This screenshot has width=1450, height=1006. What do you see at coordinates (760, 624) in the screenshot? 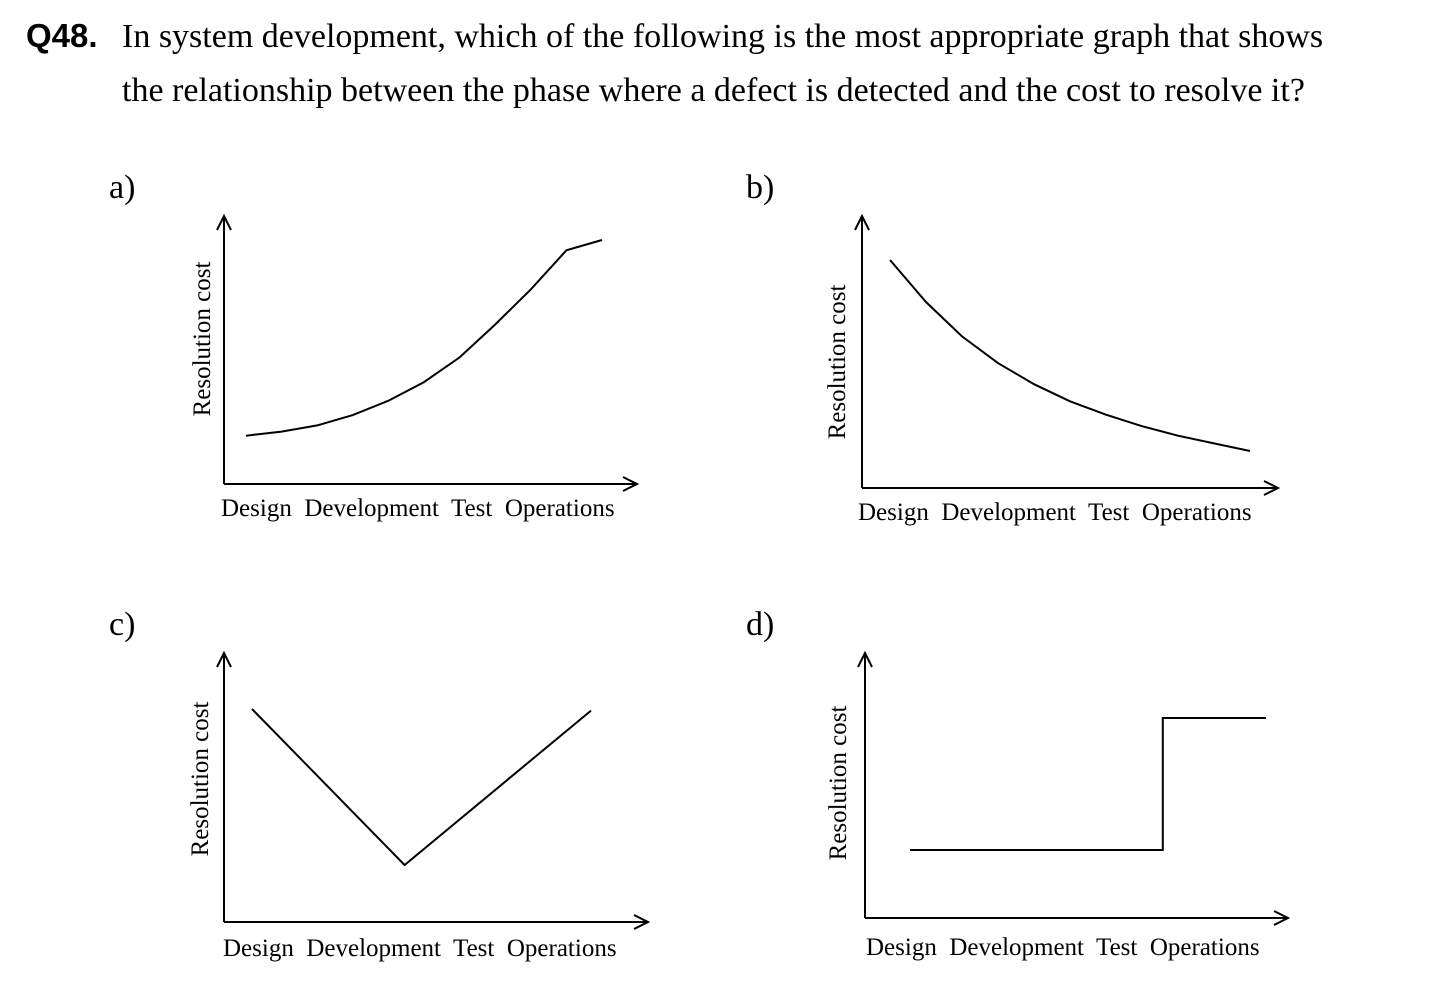
I see `option-letter: d)` at bounding box center [760, 624].